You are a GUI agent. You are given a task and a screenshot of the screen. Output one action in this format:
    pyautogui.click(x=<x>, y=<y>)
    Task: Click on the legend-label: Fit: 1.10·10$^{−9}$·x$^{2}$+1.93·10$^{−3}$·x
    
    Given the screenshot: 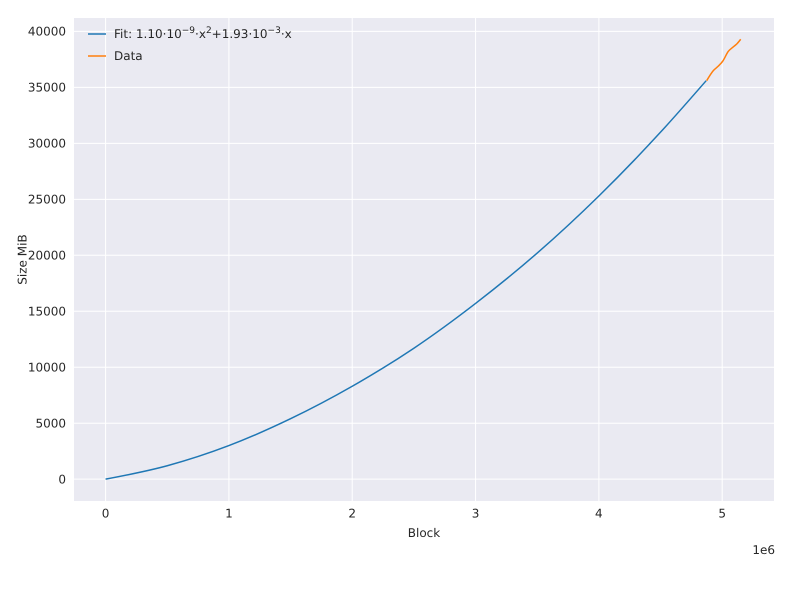 What is the action you would take?
    pyautogui.click(x=203, y=33)
    